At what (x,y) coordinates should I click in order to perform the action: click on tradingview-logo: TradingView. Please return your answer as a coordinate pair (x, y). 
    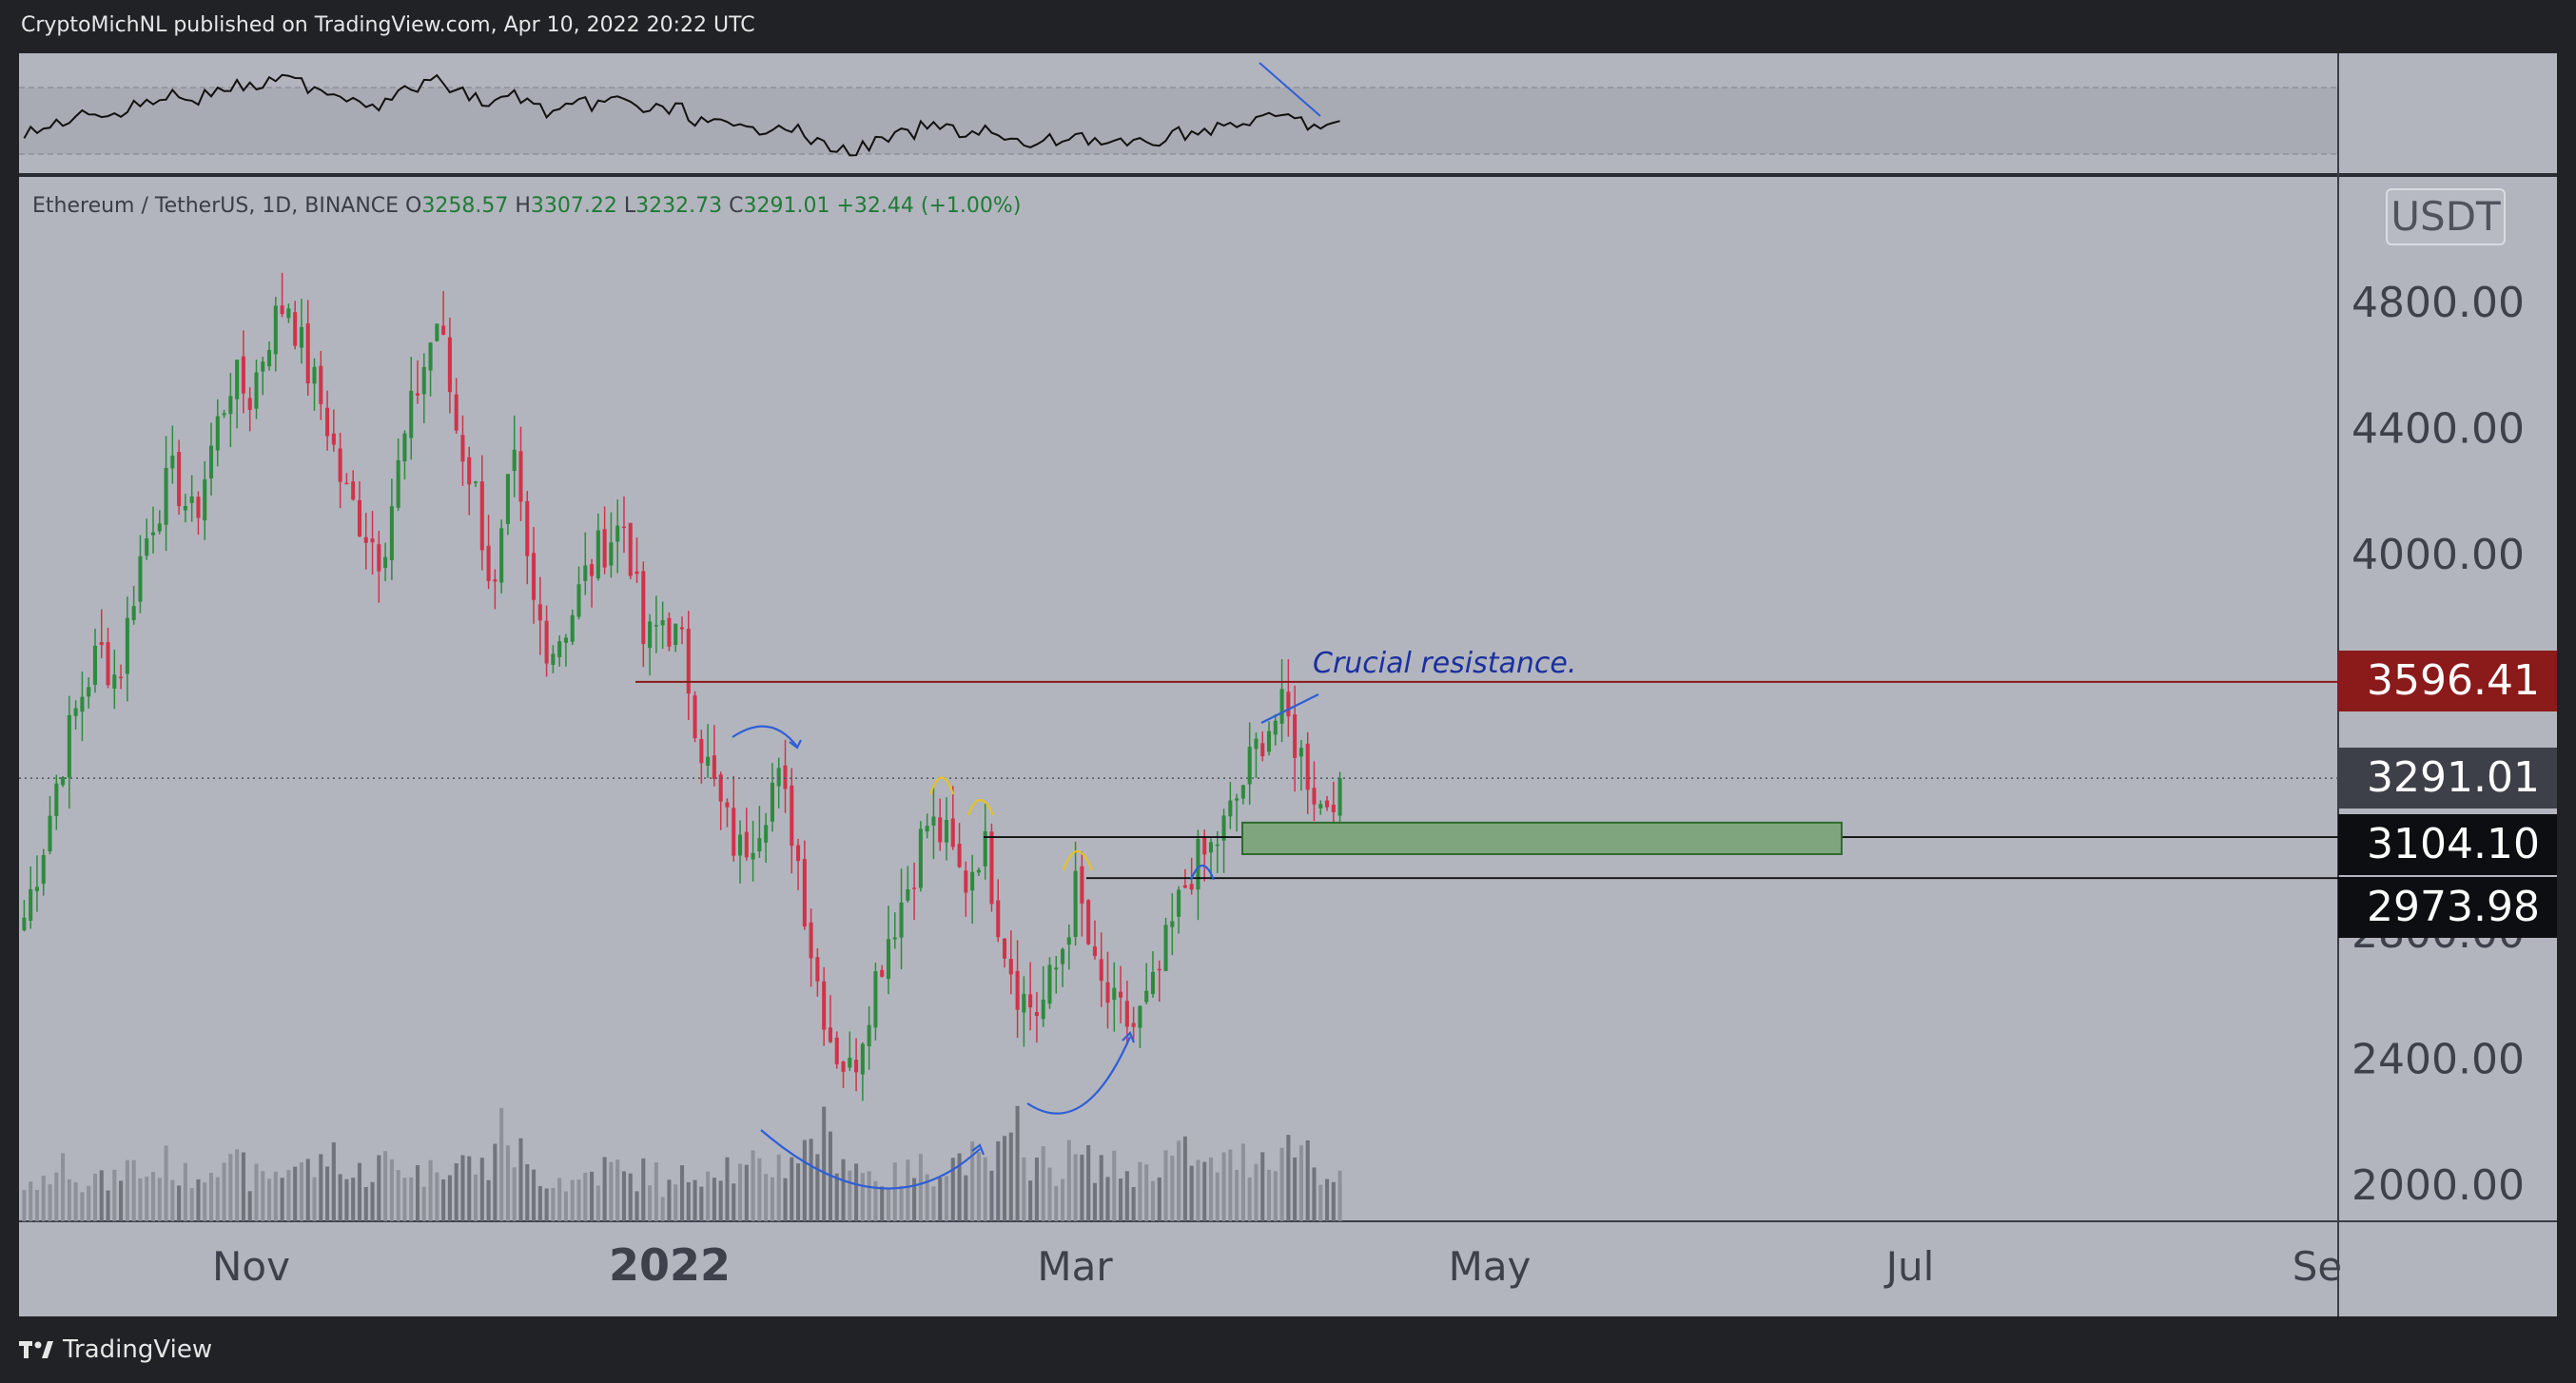
    Looking at the image, I should click on (116, 1349).